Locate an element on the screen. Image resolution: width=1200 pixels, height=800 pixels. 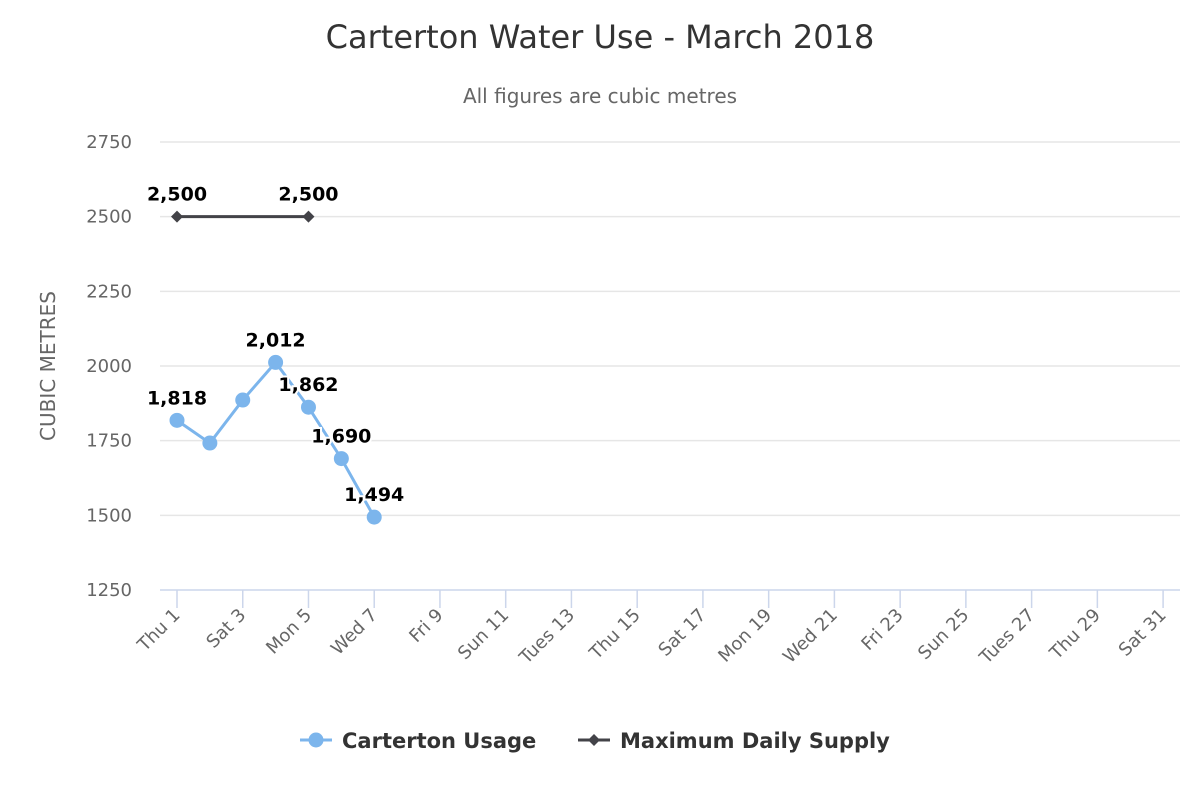
legend-item: Carterton Usage is located at coordinates (418, 741).